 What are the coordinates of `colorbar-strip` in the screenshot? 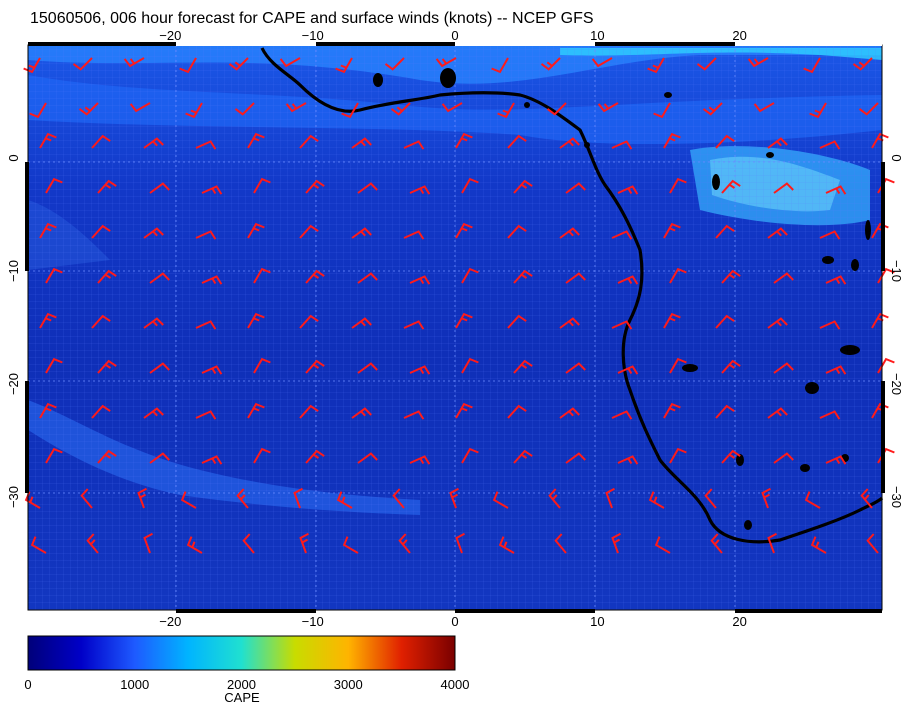 It's located at (241, 653).